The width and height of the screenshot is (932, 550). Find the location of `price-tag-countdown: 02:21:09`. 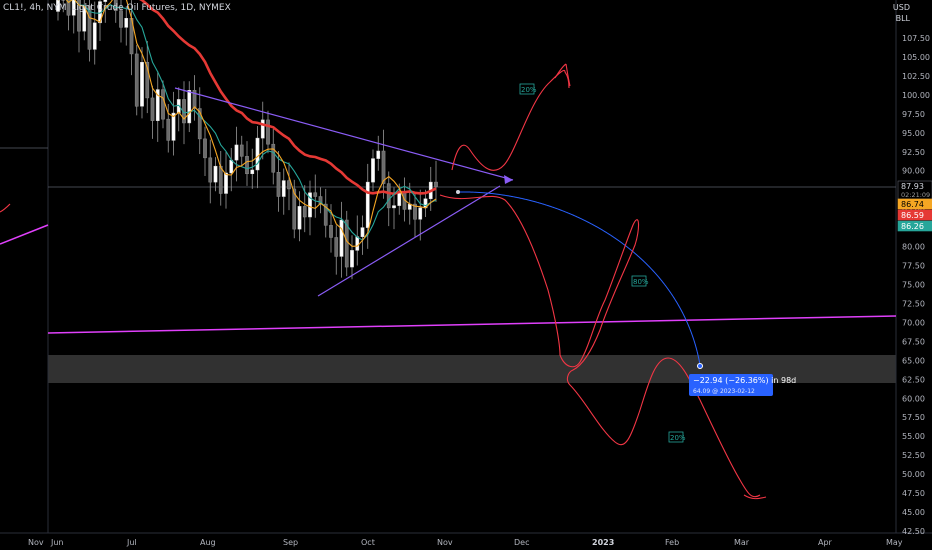

price-tag-countdown: 02:21:09 is located at coordinates (915, 195).